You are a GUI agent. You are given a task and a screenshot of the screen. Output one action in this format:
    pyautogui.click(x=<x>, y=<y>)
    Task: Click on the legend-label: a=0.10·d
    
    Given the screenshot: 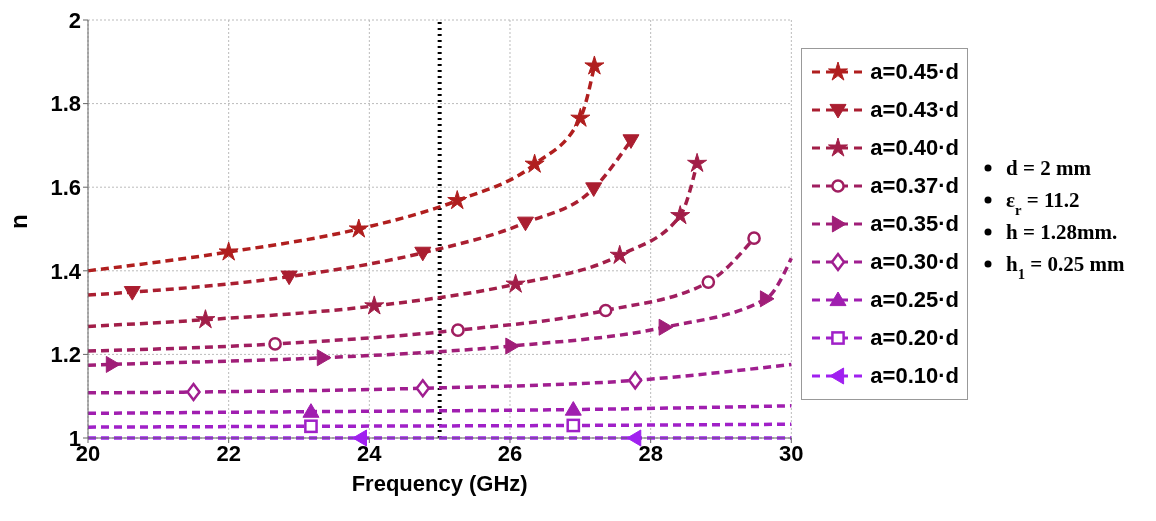 What is the action you would take?
    pyautogui.click(x=914, y=376)
    